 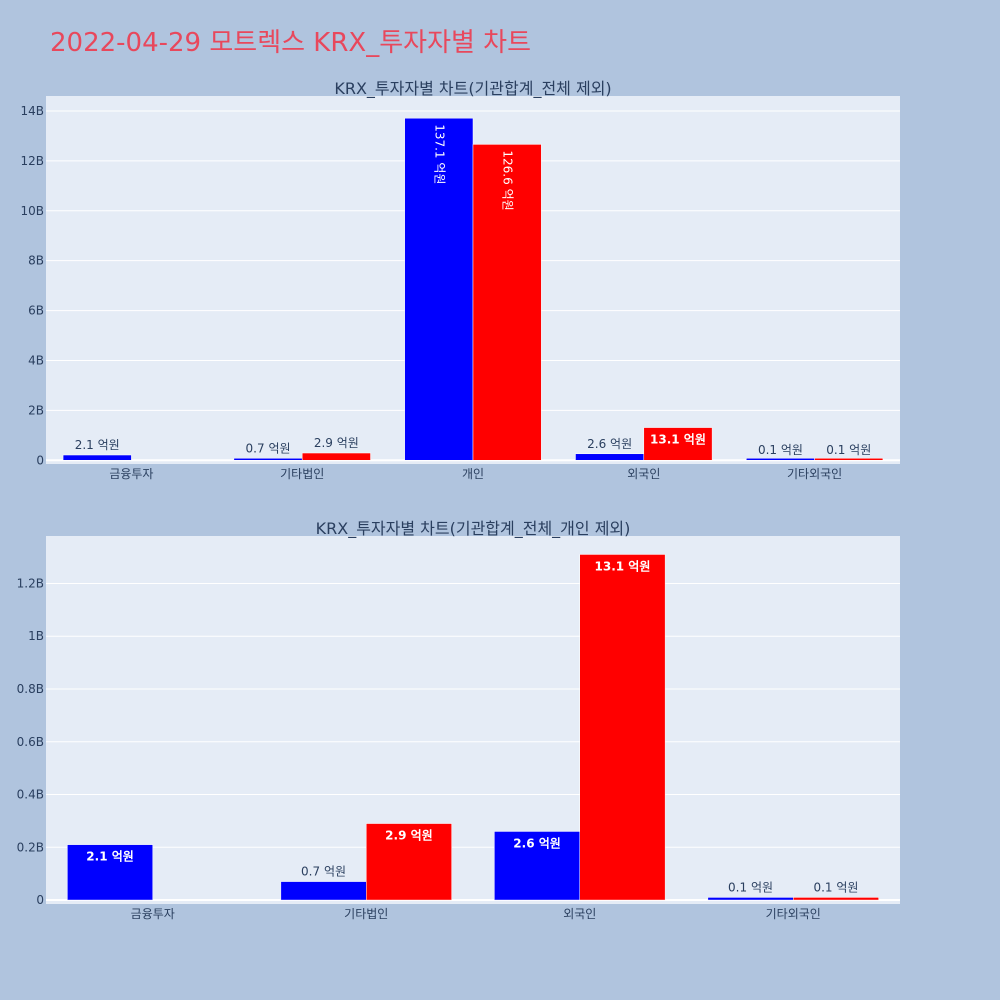 What do you see at coordinates (30, 795) in the screenshot?
I see `y-tick-label: 0.4B` at bounding box center [30, 795].